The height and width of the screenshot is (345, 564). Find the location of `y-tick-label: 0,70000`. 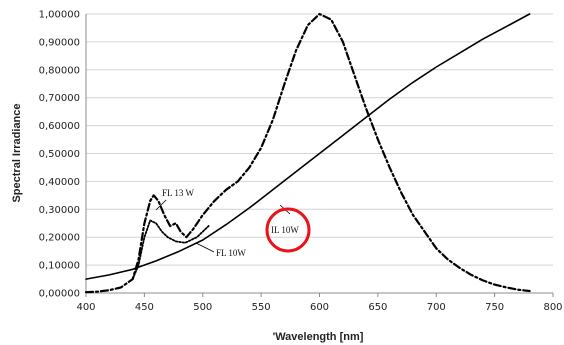

y-tick-label: 0,70000 is located at coordinates (59, 98).